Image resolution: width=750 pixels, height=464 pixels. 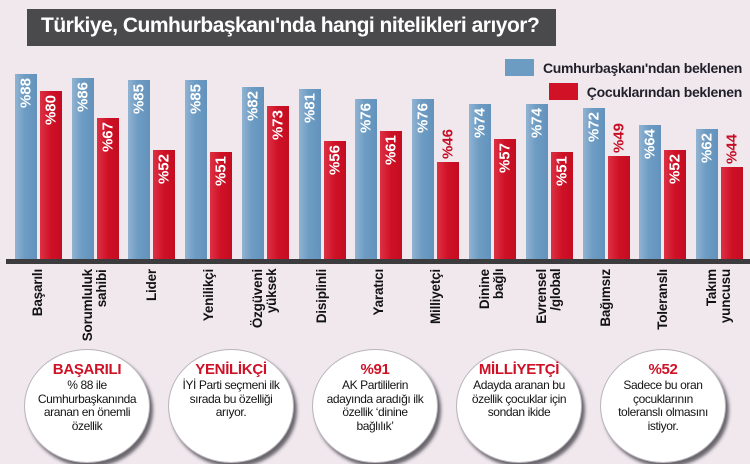 I want to click on bar-group: %74 %57, so click(x=492, y=181).